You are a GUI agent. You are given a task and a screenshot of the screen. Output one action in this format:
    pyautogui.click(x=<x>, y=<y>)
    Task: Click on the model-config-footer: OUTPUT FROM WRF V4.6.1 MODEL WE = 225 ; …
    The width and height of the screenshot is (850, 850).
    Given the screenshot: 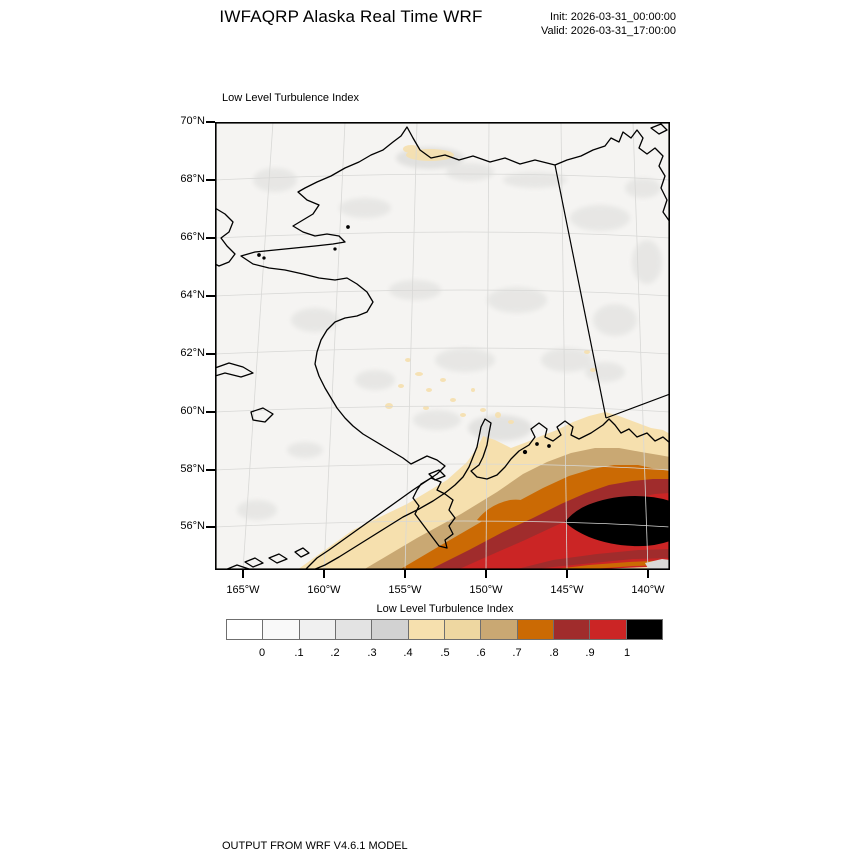 What is the action you would take?
    pyautogui.click(x=438, y=831)
    